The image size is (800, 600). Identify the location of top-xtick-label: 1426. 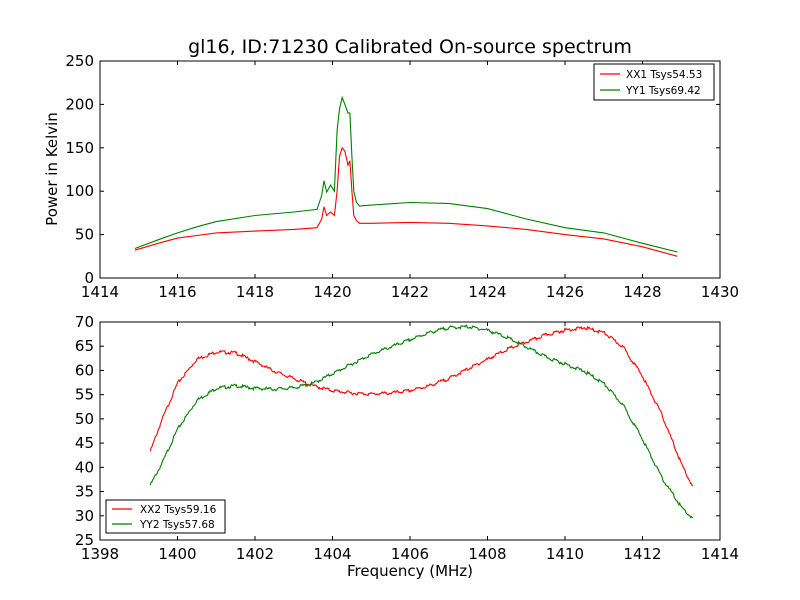
(565, 292).